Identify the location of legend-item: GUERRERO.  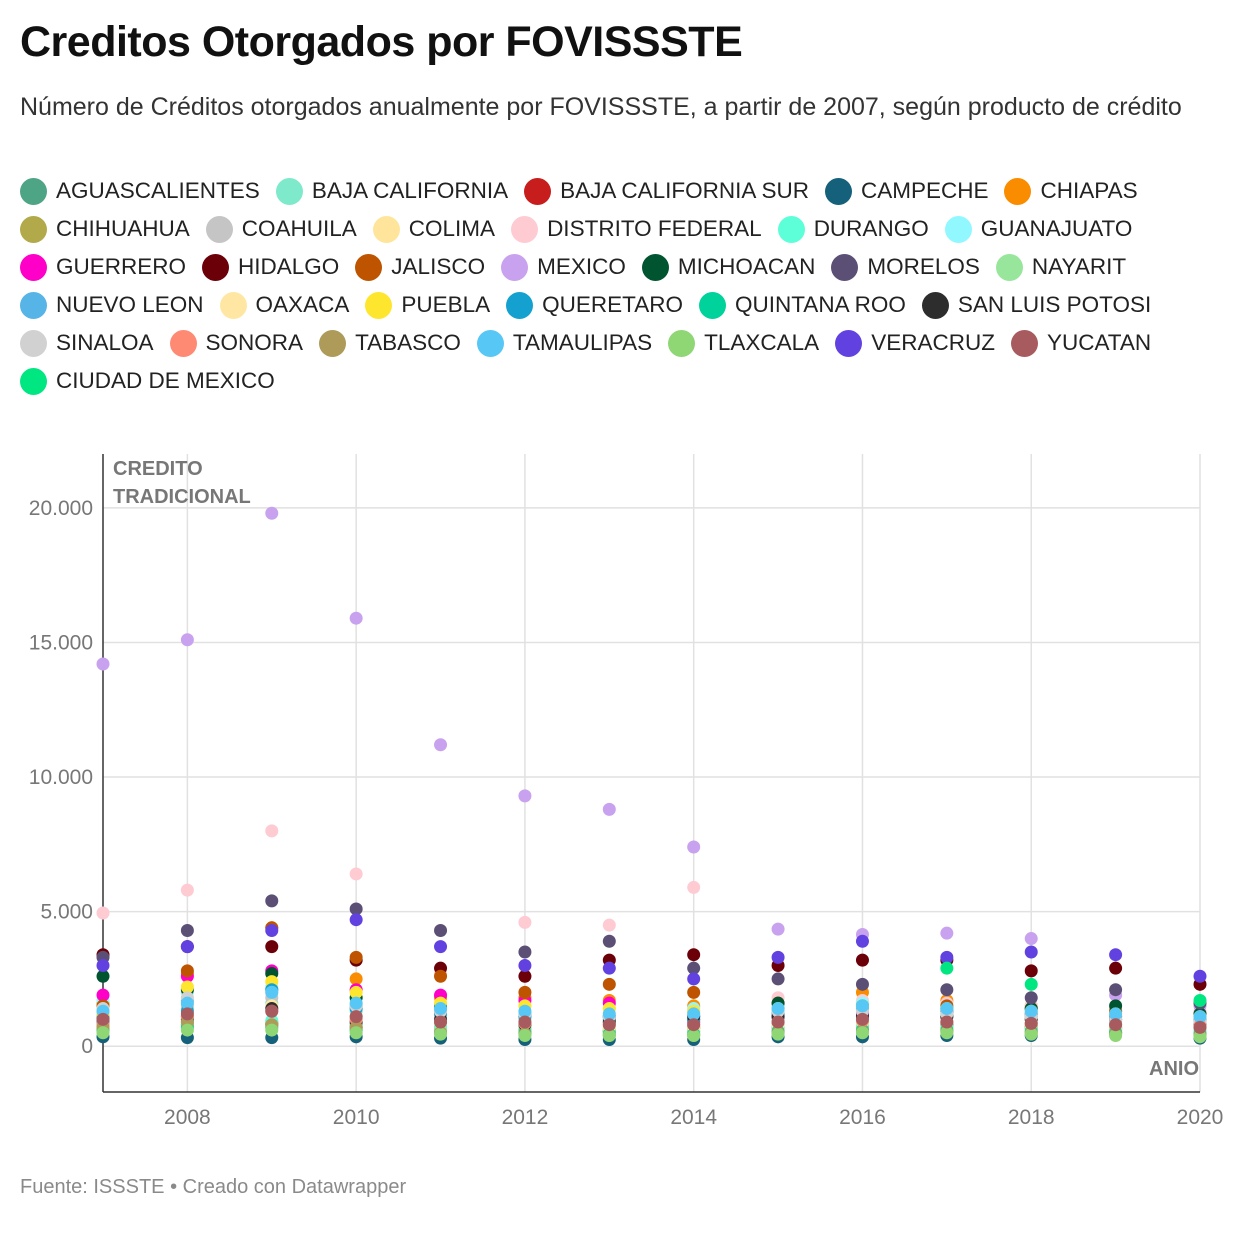
(103, 267).